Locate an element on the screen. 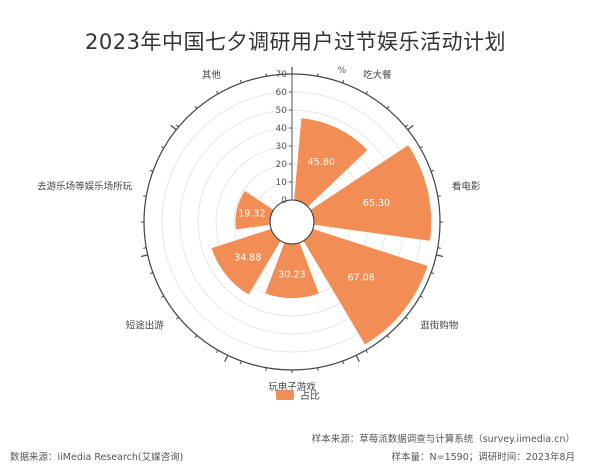 Image resolution: width=591 pixels, height=474 pixels. category-label: 去游乐场等娱乐场所玩 is located at coordinates (85, 187).